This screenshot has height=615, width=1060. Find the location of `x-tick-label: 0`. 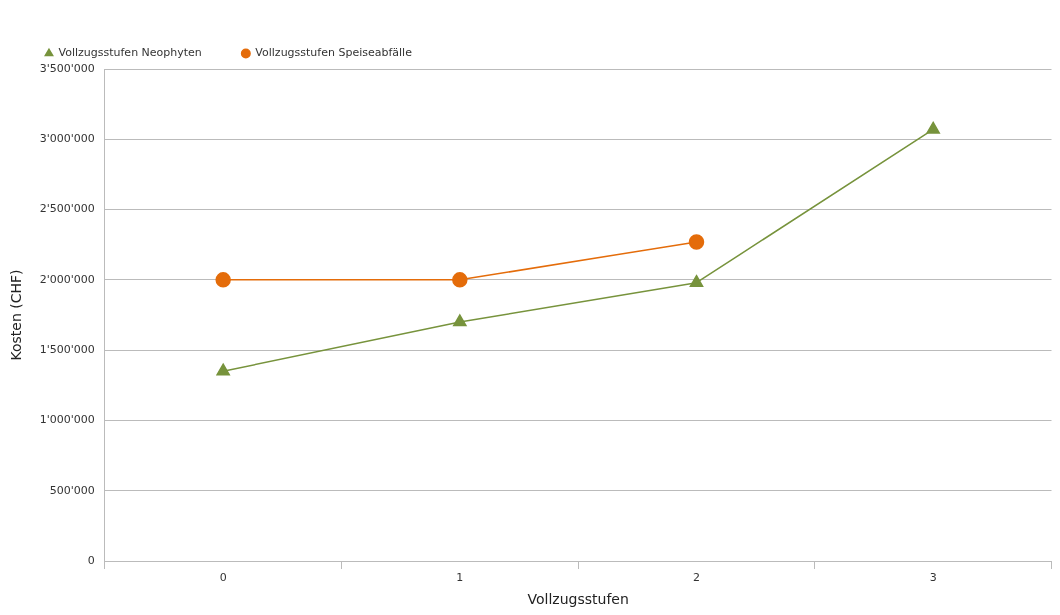

x-tick-label: 0 is located at coordinates (223, 578).